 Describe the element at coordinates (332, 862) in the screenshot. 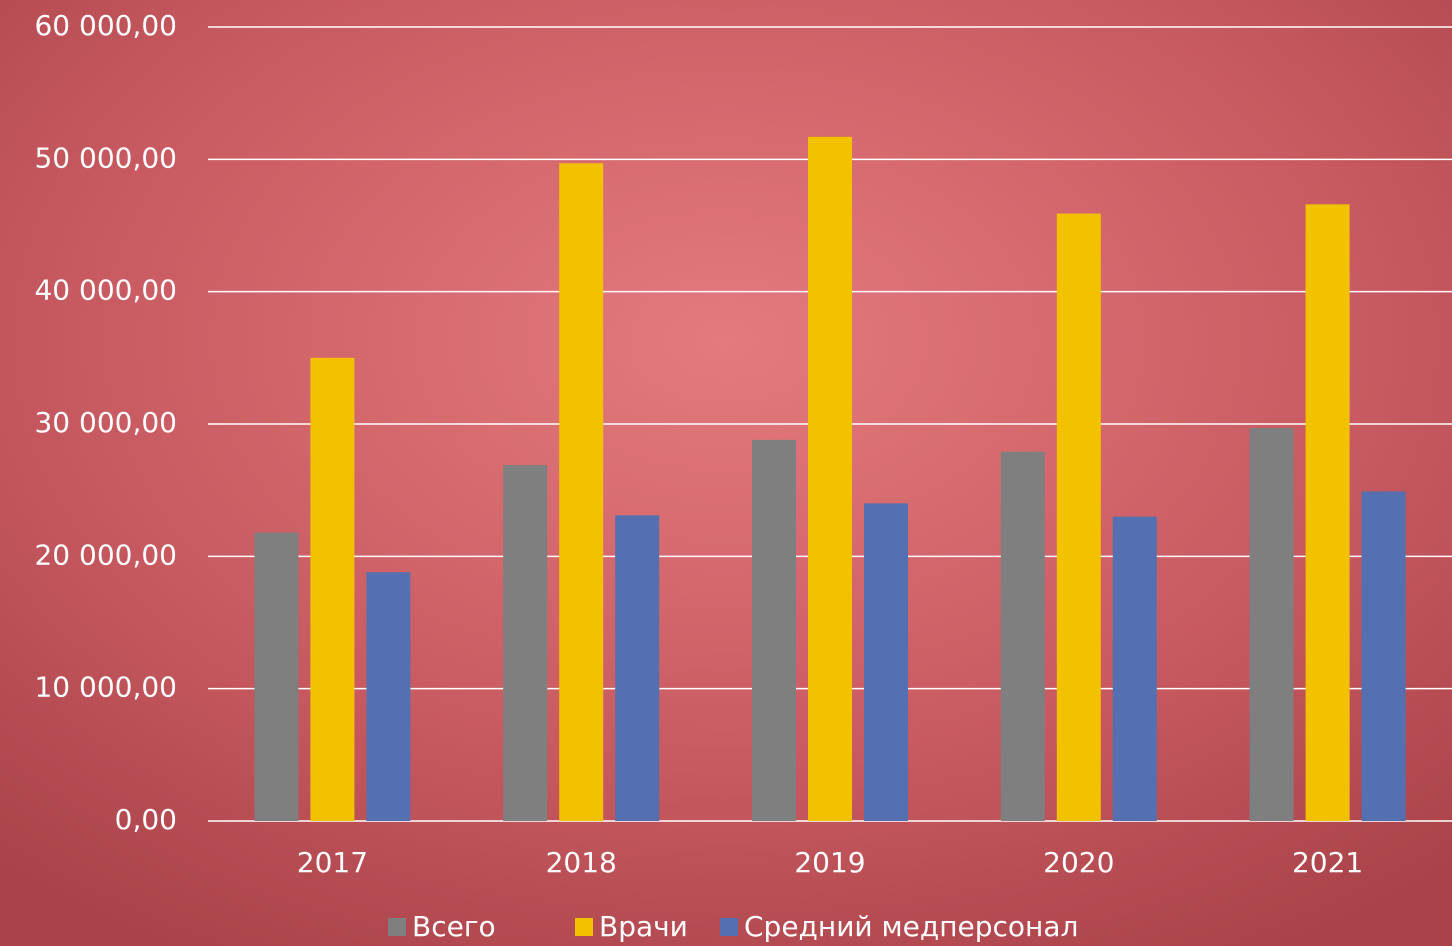

I see `x-tick-label: 2017` at that location.